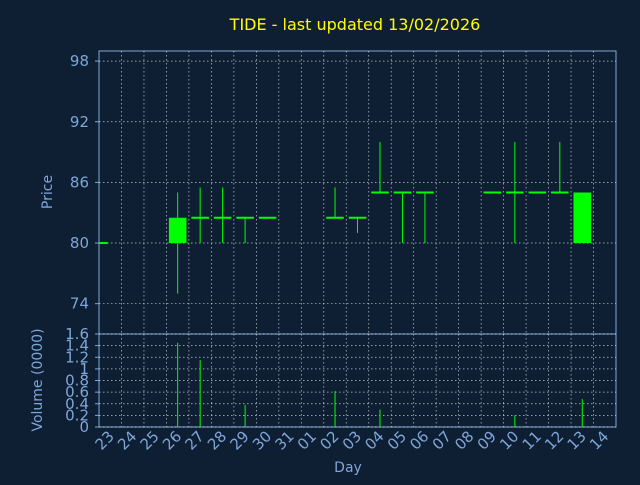  I want to click on volume-tick-label: 1, so click(84, 369).